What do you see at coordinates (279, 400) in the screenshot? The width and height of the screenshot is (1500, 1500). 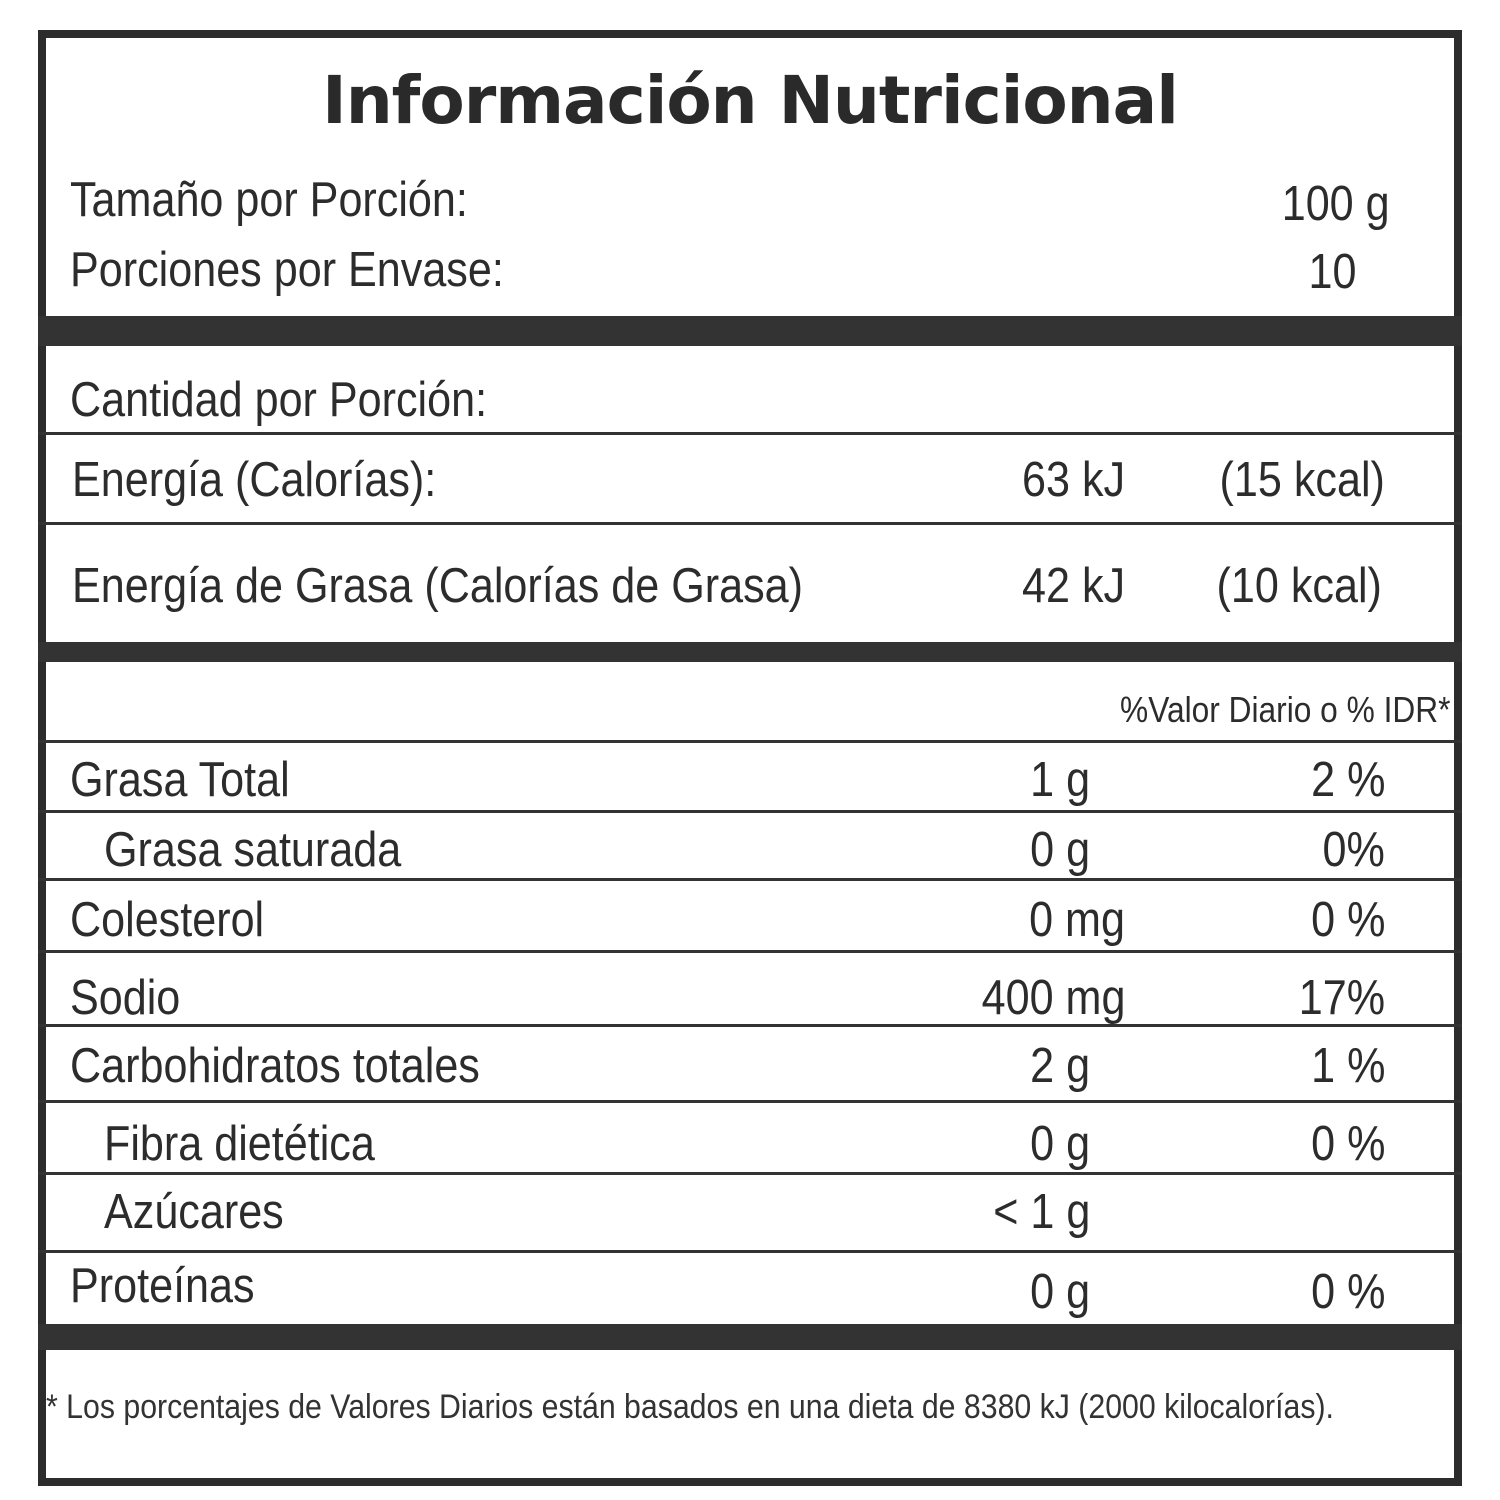 I see `amount-per-serving-label: Cantidad por Porción:` at bounding box center [279, 400].